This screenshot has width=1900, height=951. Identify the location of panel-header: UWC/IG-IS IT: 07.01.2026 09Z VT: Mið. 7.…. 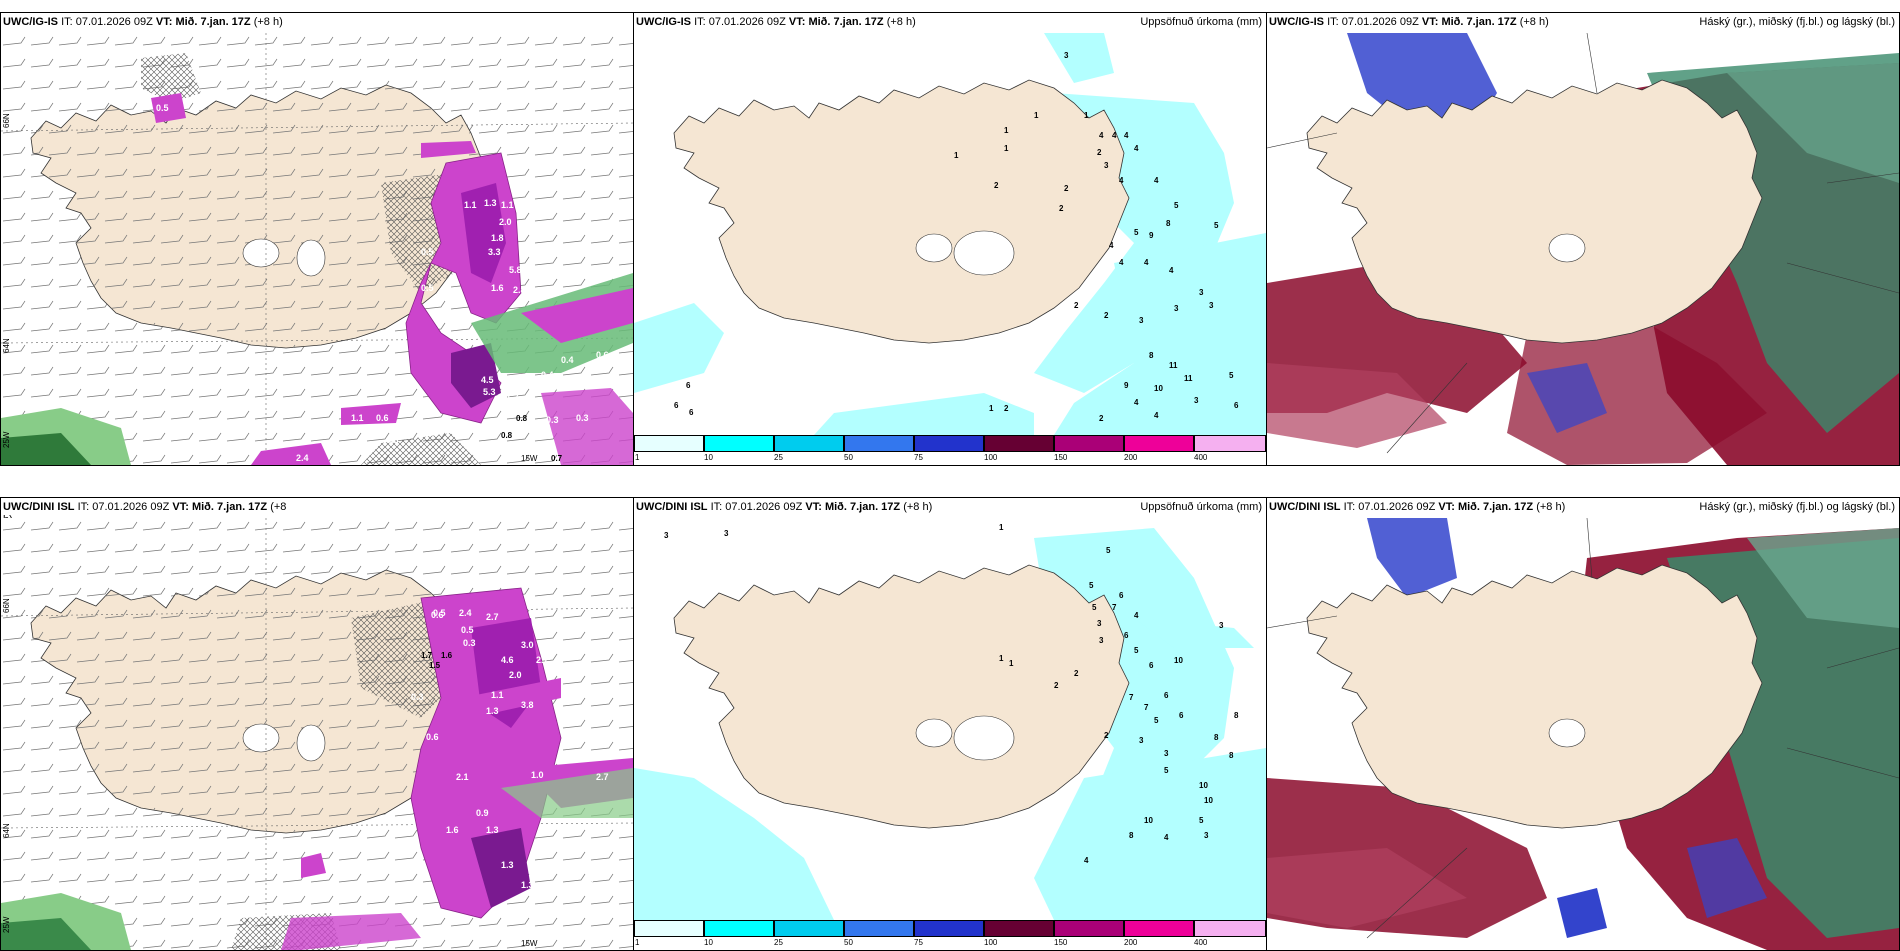
(776, 22).